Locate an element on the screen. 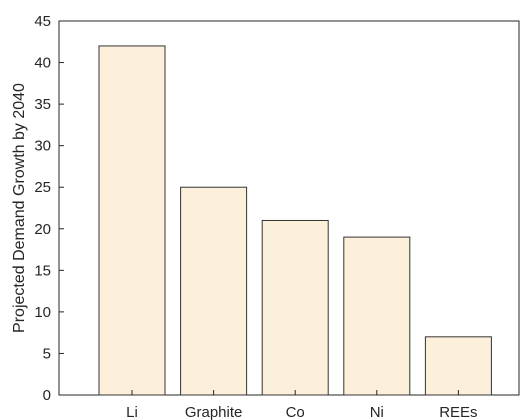 The width and height of the screenshot is (523, 420). x-tick-label: Graphite is located at coordinates (214, 412).